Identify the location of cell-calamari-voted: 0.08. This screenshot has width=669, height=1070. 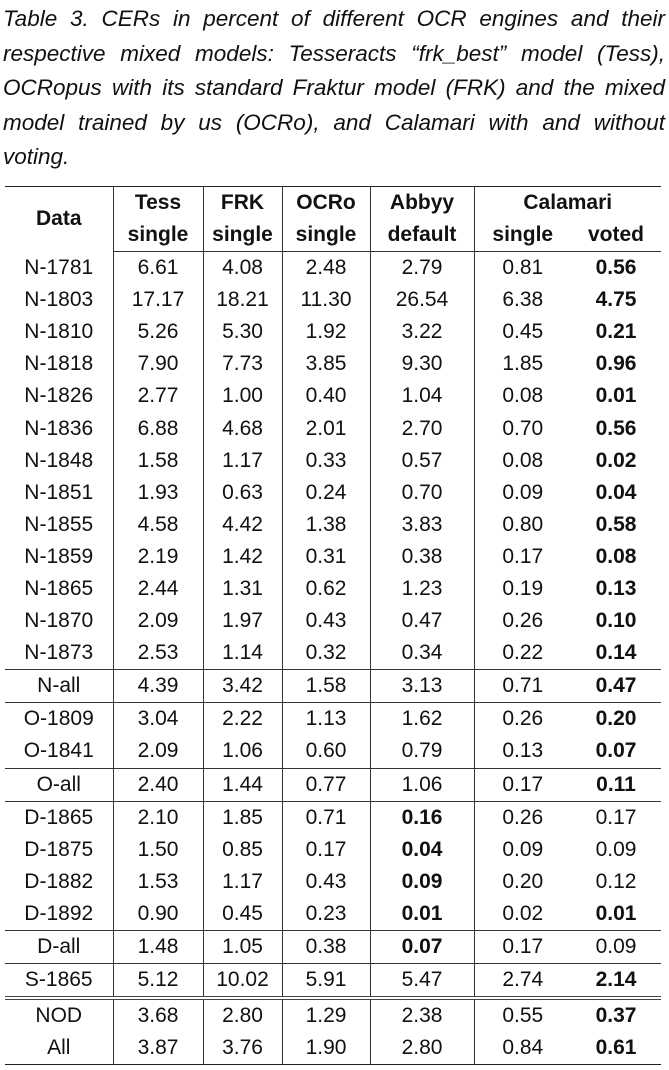
(616, 556).